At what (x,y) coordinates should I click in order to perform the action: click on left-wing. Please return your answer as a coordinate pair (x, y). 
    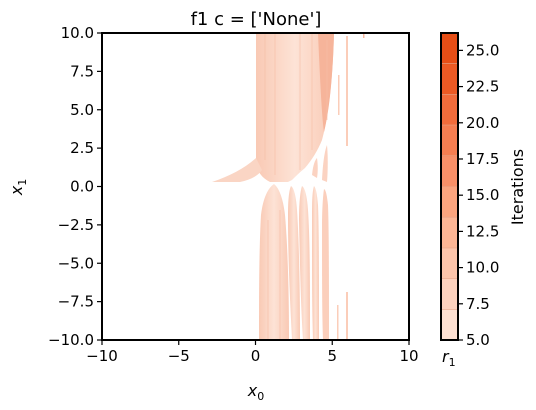
    Looking at the image, I should click on (237, 170).